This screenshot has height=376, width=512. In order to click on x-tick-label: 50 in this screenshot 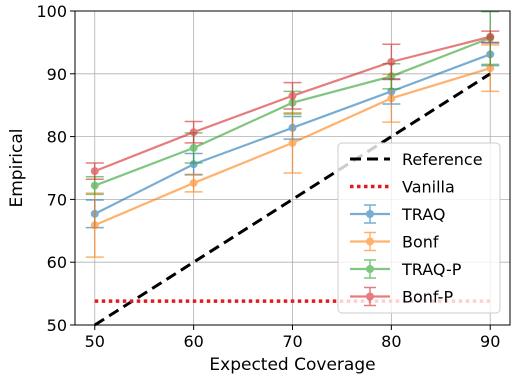, I will do `click(95, 341)`.